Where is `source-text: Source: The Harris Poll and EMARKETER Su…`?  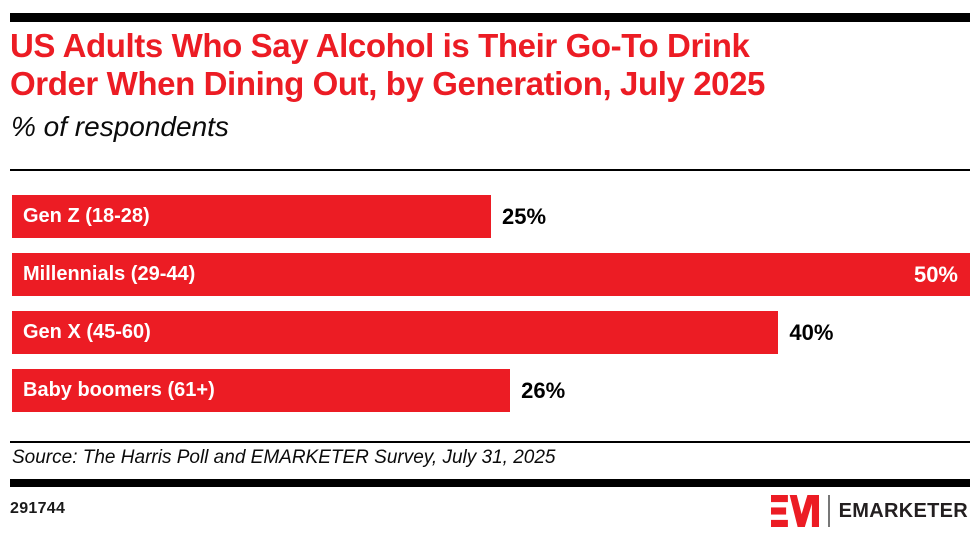
source-text: Source: The Harris Poll and EMARKETER Su… is located at coordinates (284, 457).